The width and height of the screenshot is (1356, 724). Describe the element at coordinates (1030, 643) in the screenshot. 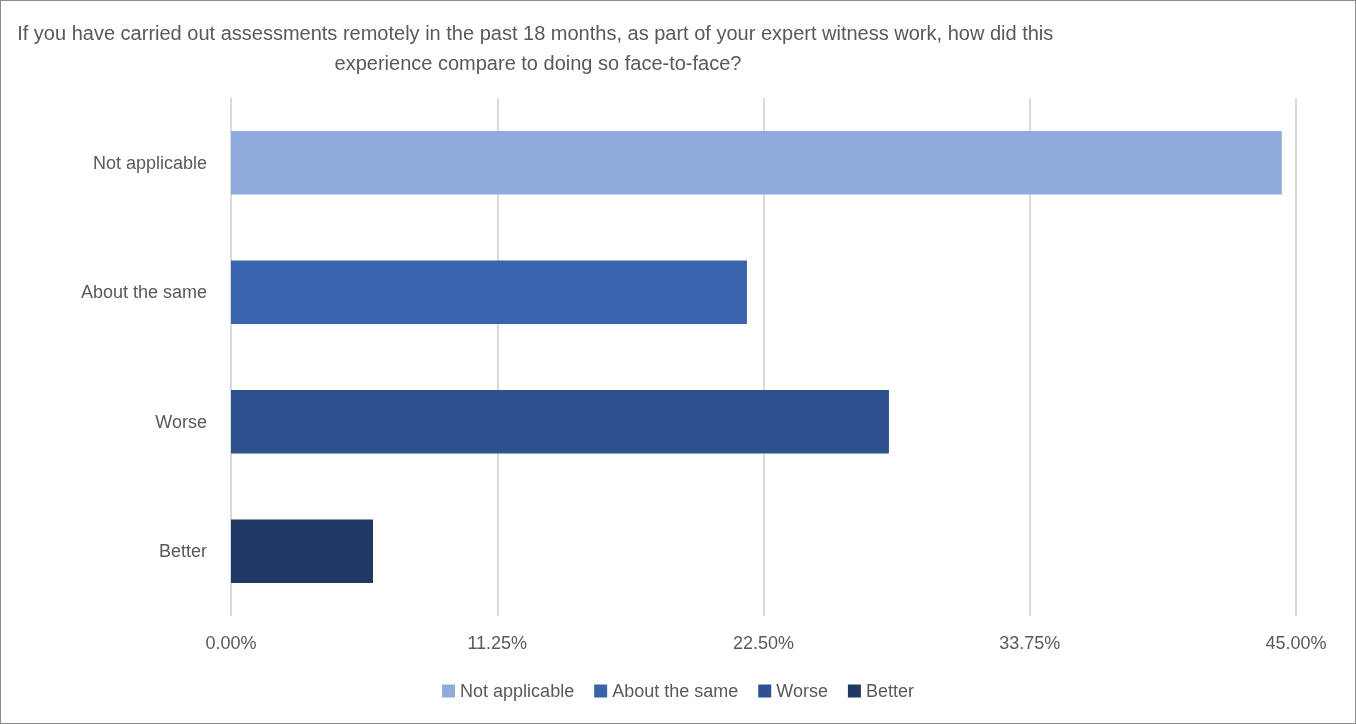

I see `x-tick-label: 33.75%` at that location.